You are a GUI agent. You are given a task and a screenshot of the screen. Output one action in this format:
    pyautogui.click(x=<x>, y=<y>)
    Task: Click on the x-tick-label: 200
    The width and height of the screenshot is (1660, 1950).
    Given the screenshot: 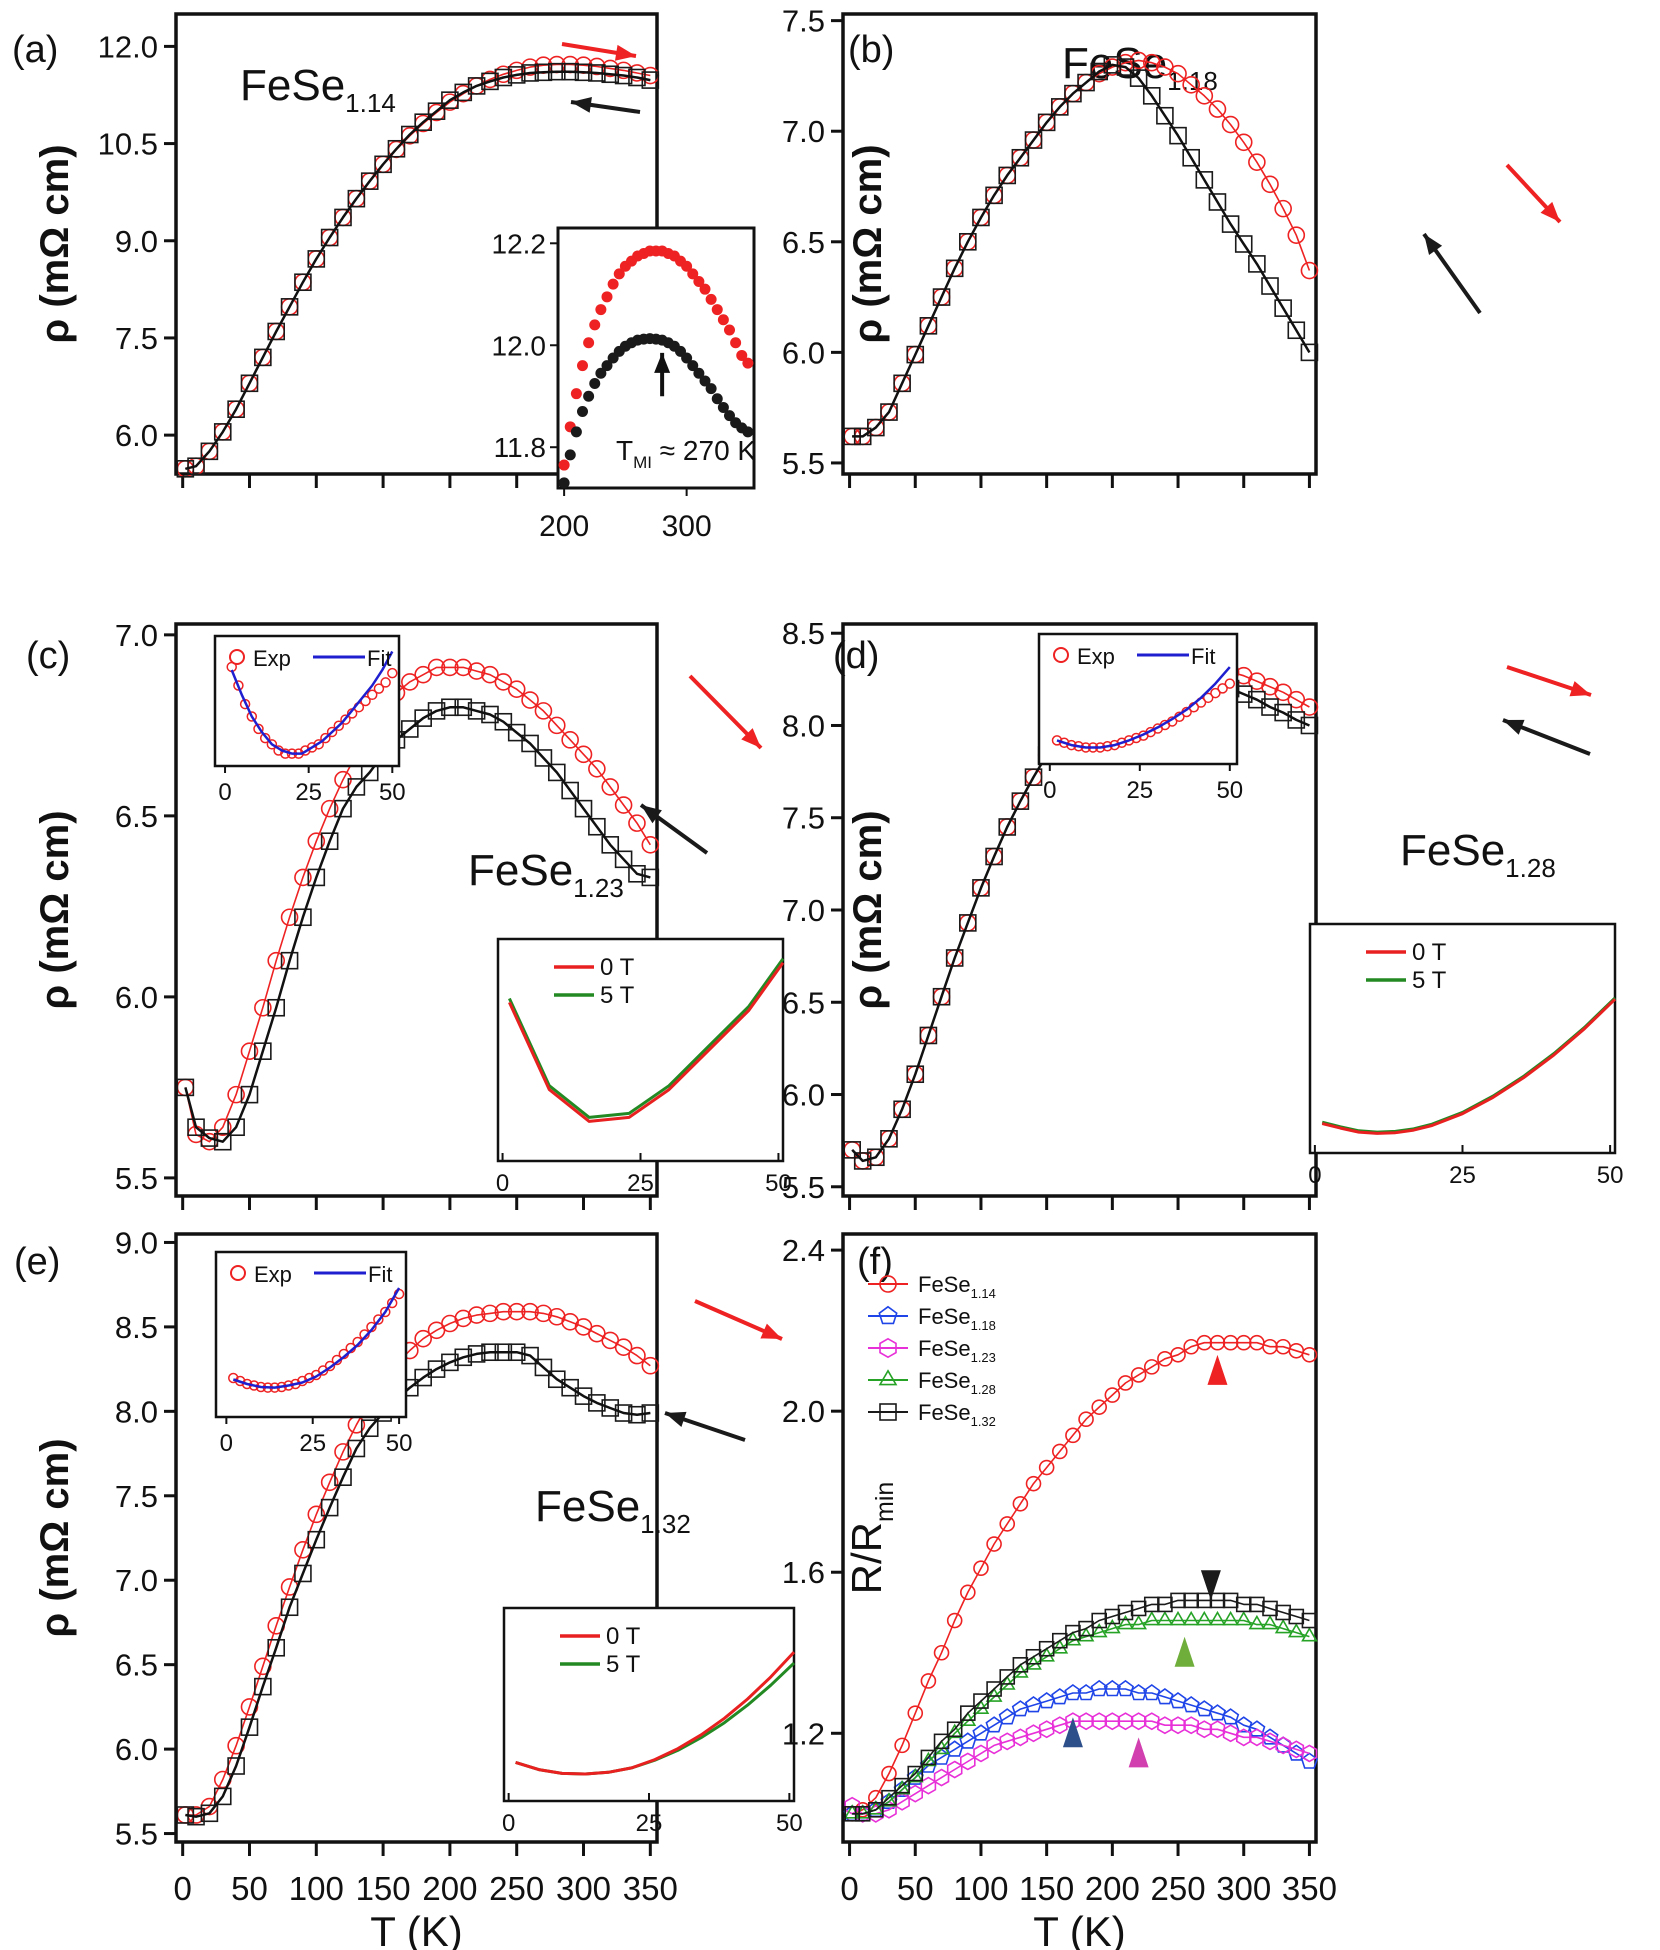 What is the action you would take?
    pyautogui.click(x=449, y=1888)
    